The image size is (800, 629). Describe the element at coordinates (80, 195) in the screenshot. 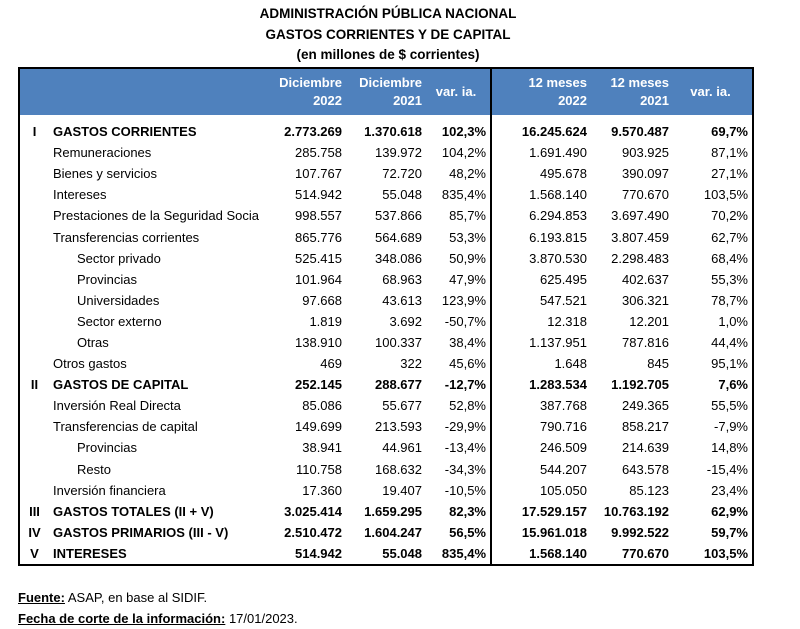

I see `row-label: Intereses` at that location.